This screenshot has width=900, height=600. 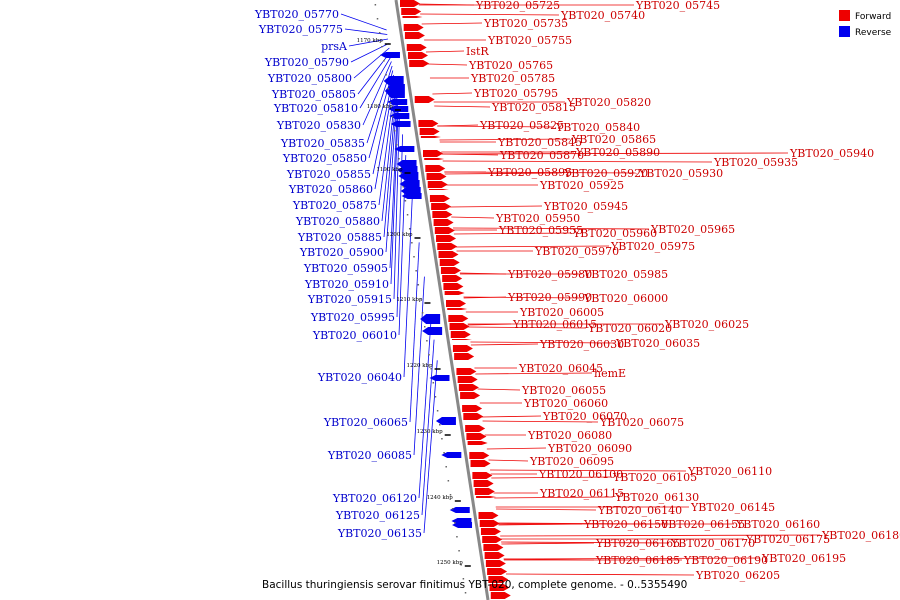 What do you see at coordinates (589, 448) in the screenshot?
I see `forward-gene-label: YBT020_06090` at bounding box center [589, 448].